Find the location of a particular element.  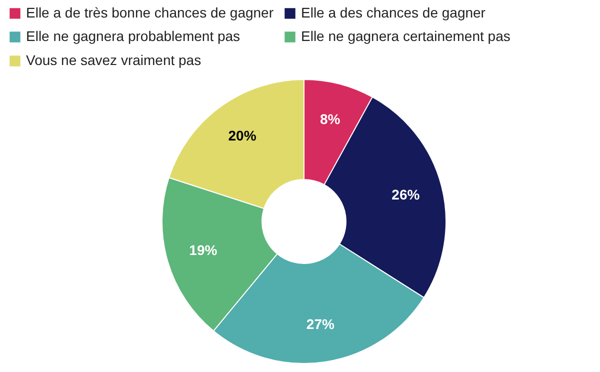

data-label: 19% is located at coordinates (203, 250).